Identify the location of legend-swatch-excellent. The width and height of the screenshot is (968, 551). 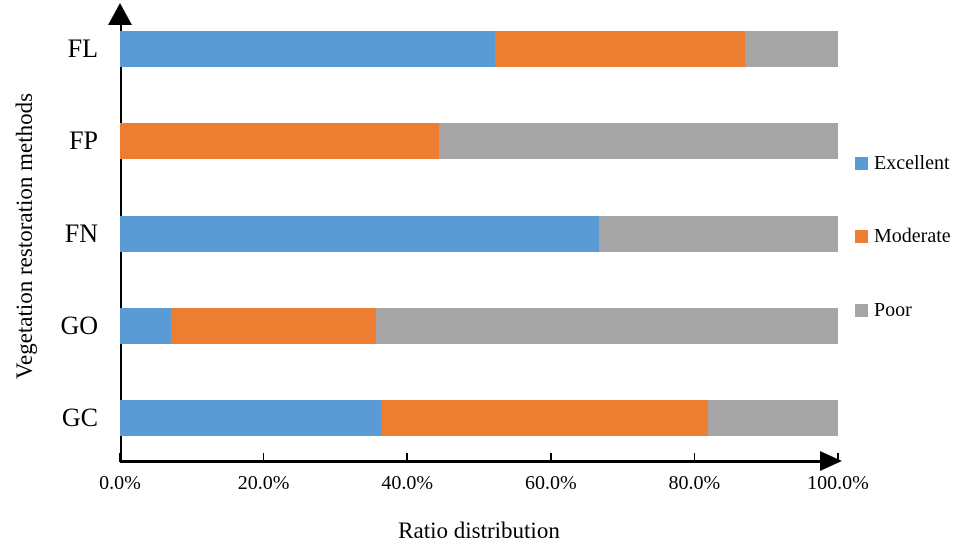
(861, 163).